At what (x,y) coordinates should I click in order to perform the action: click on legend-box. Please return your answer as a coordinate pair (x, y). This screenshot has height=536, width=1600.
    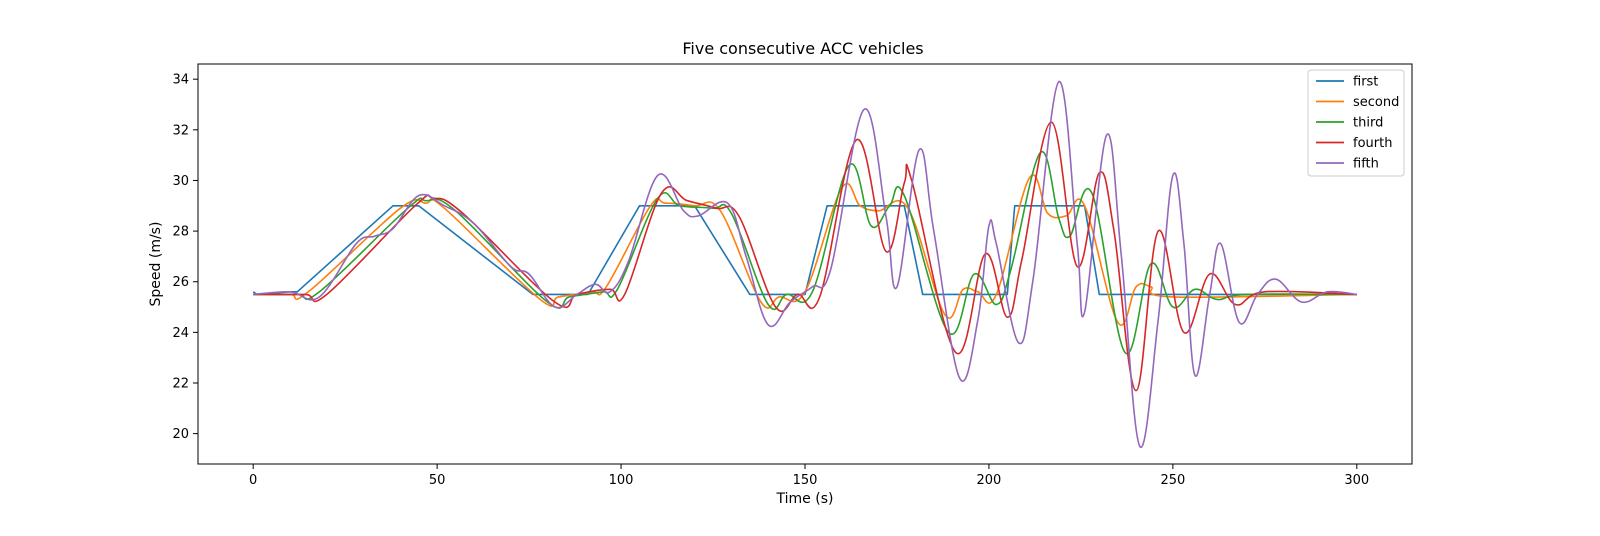
    Looking at the image, I should click on (1356, 123).